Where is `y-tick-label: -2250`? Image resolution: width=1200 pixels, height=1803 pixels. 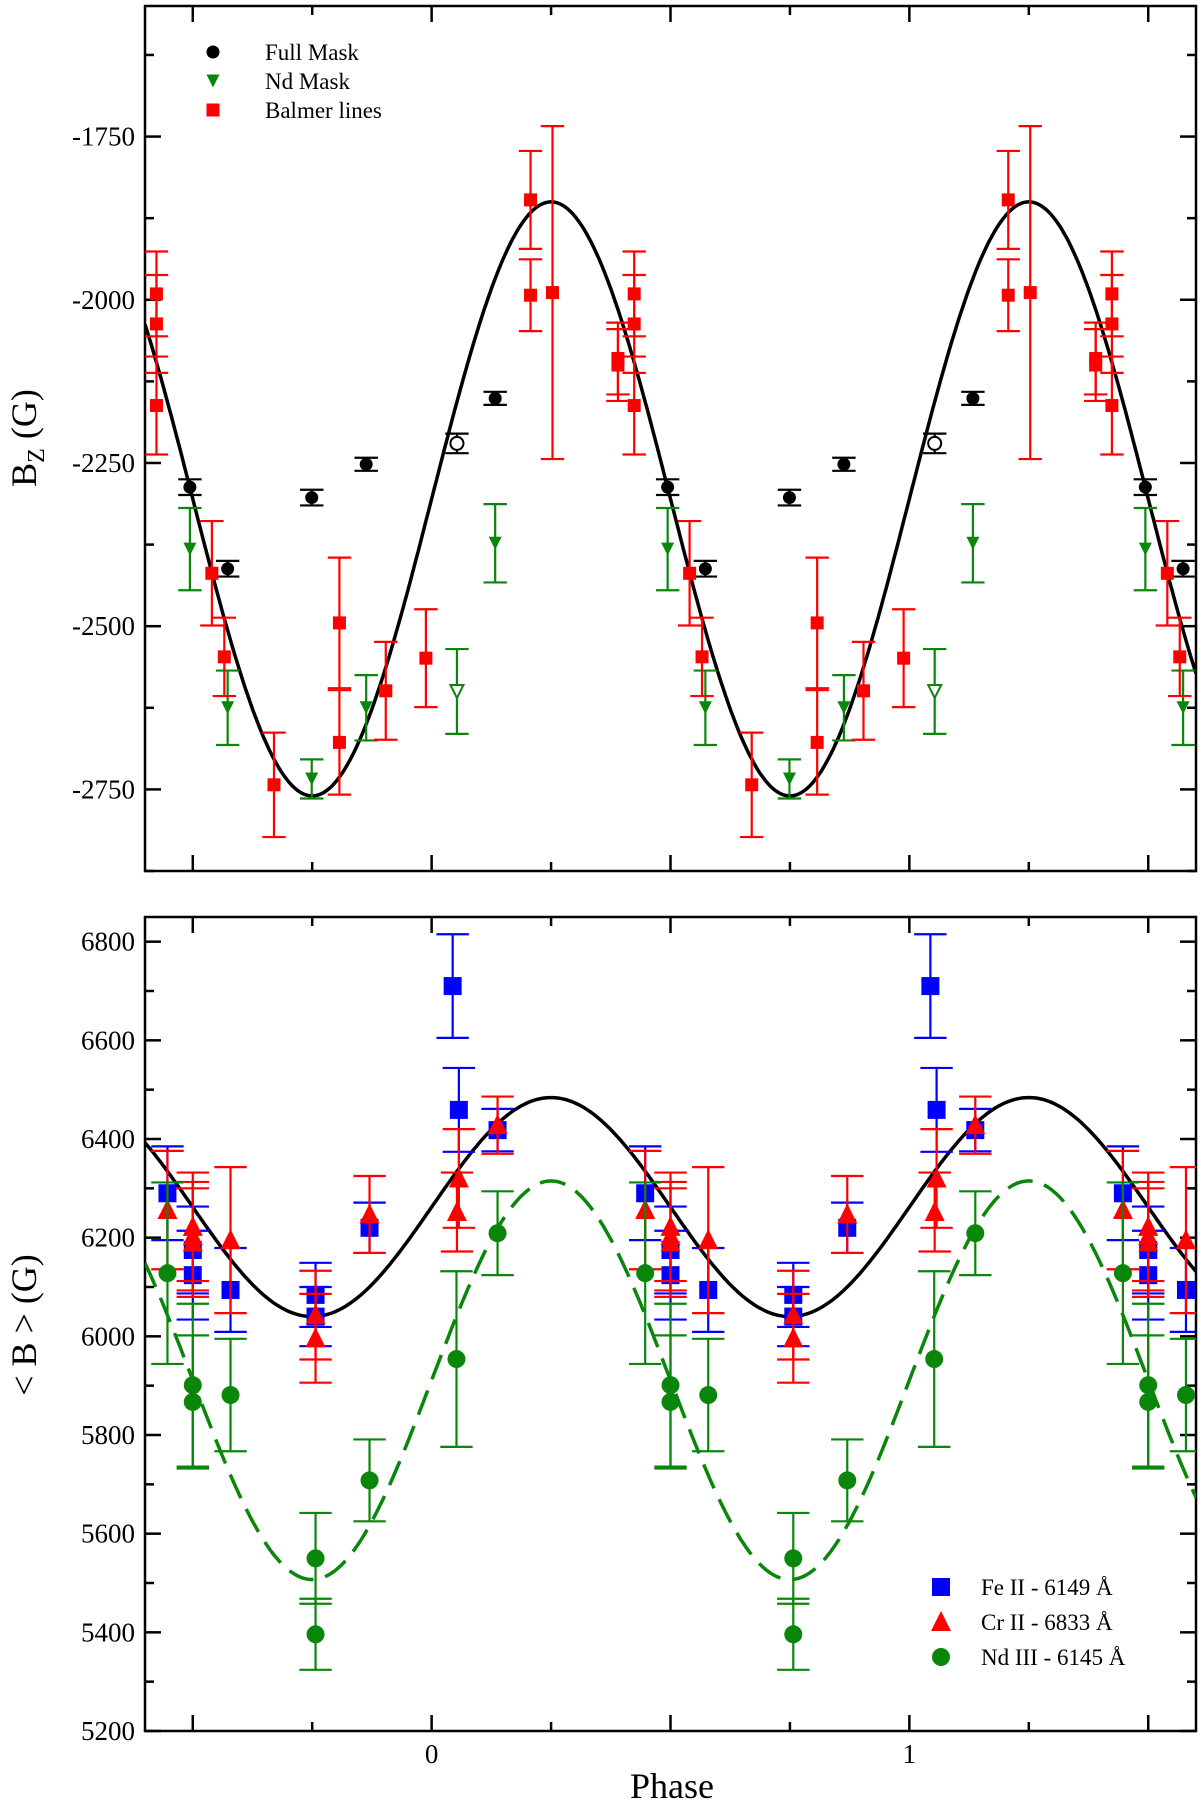 y-tick-label: -2250 is located at coordinates (103, 463).